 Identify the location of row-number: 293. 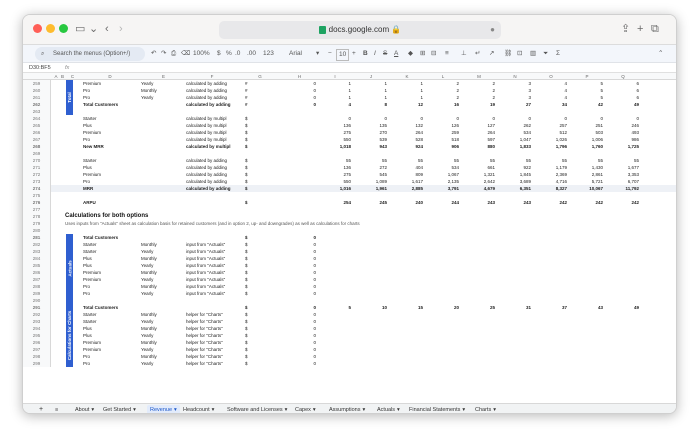
(37, 321).